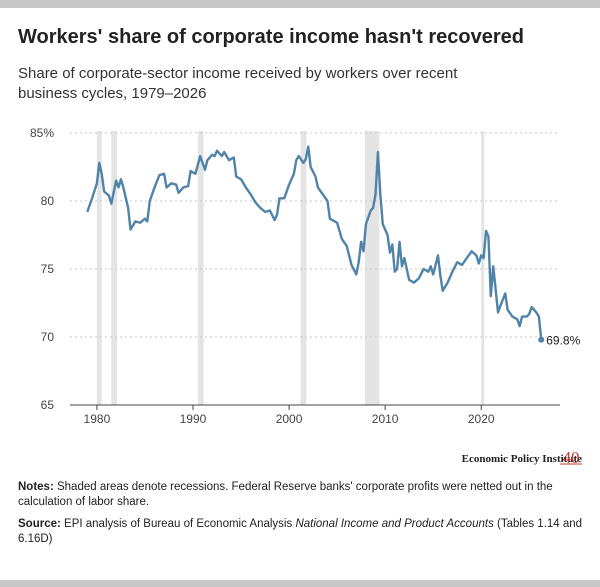 The image size is (600, 587). Describe the element at coordinates (522, 459) in the screenshot. I see `logo-text: Economic Policy Institute` at that location.